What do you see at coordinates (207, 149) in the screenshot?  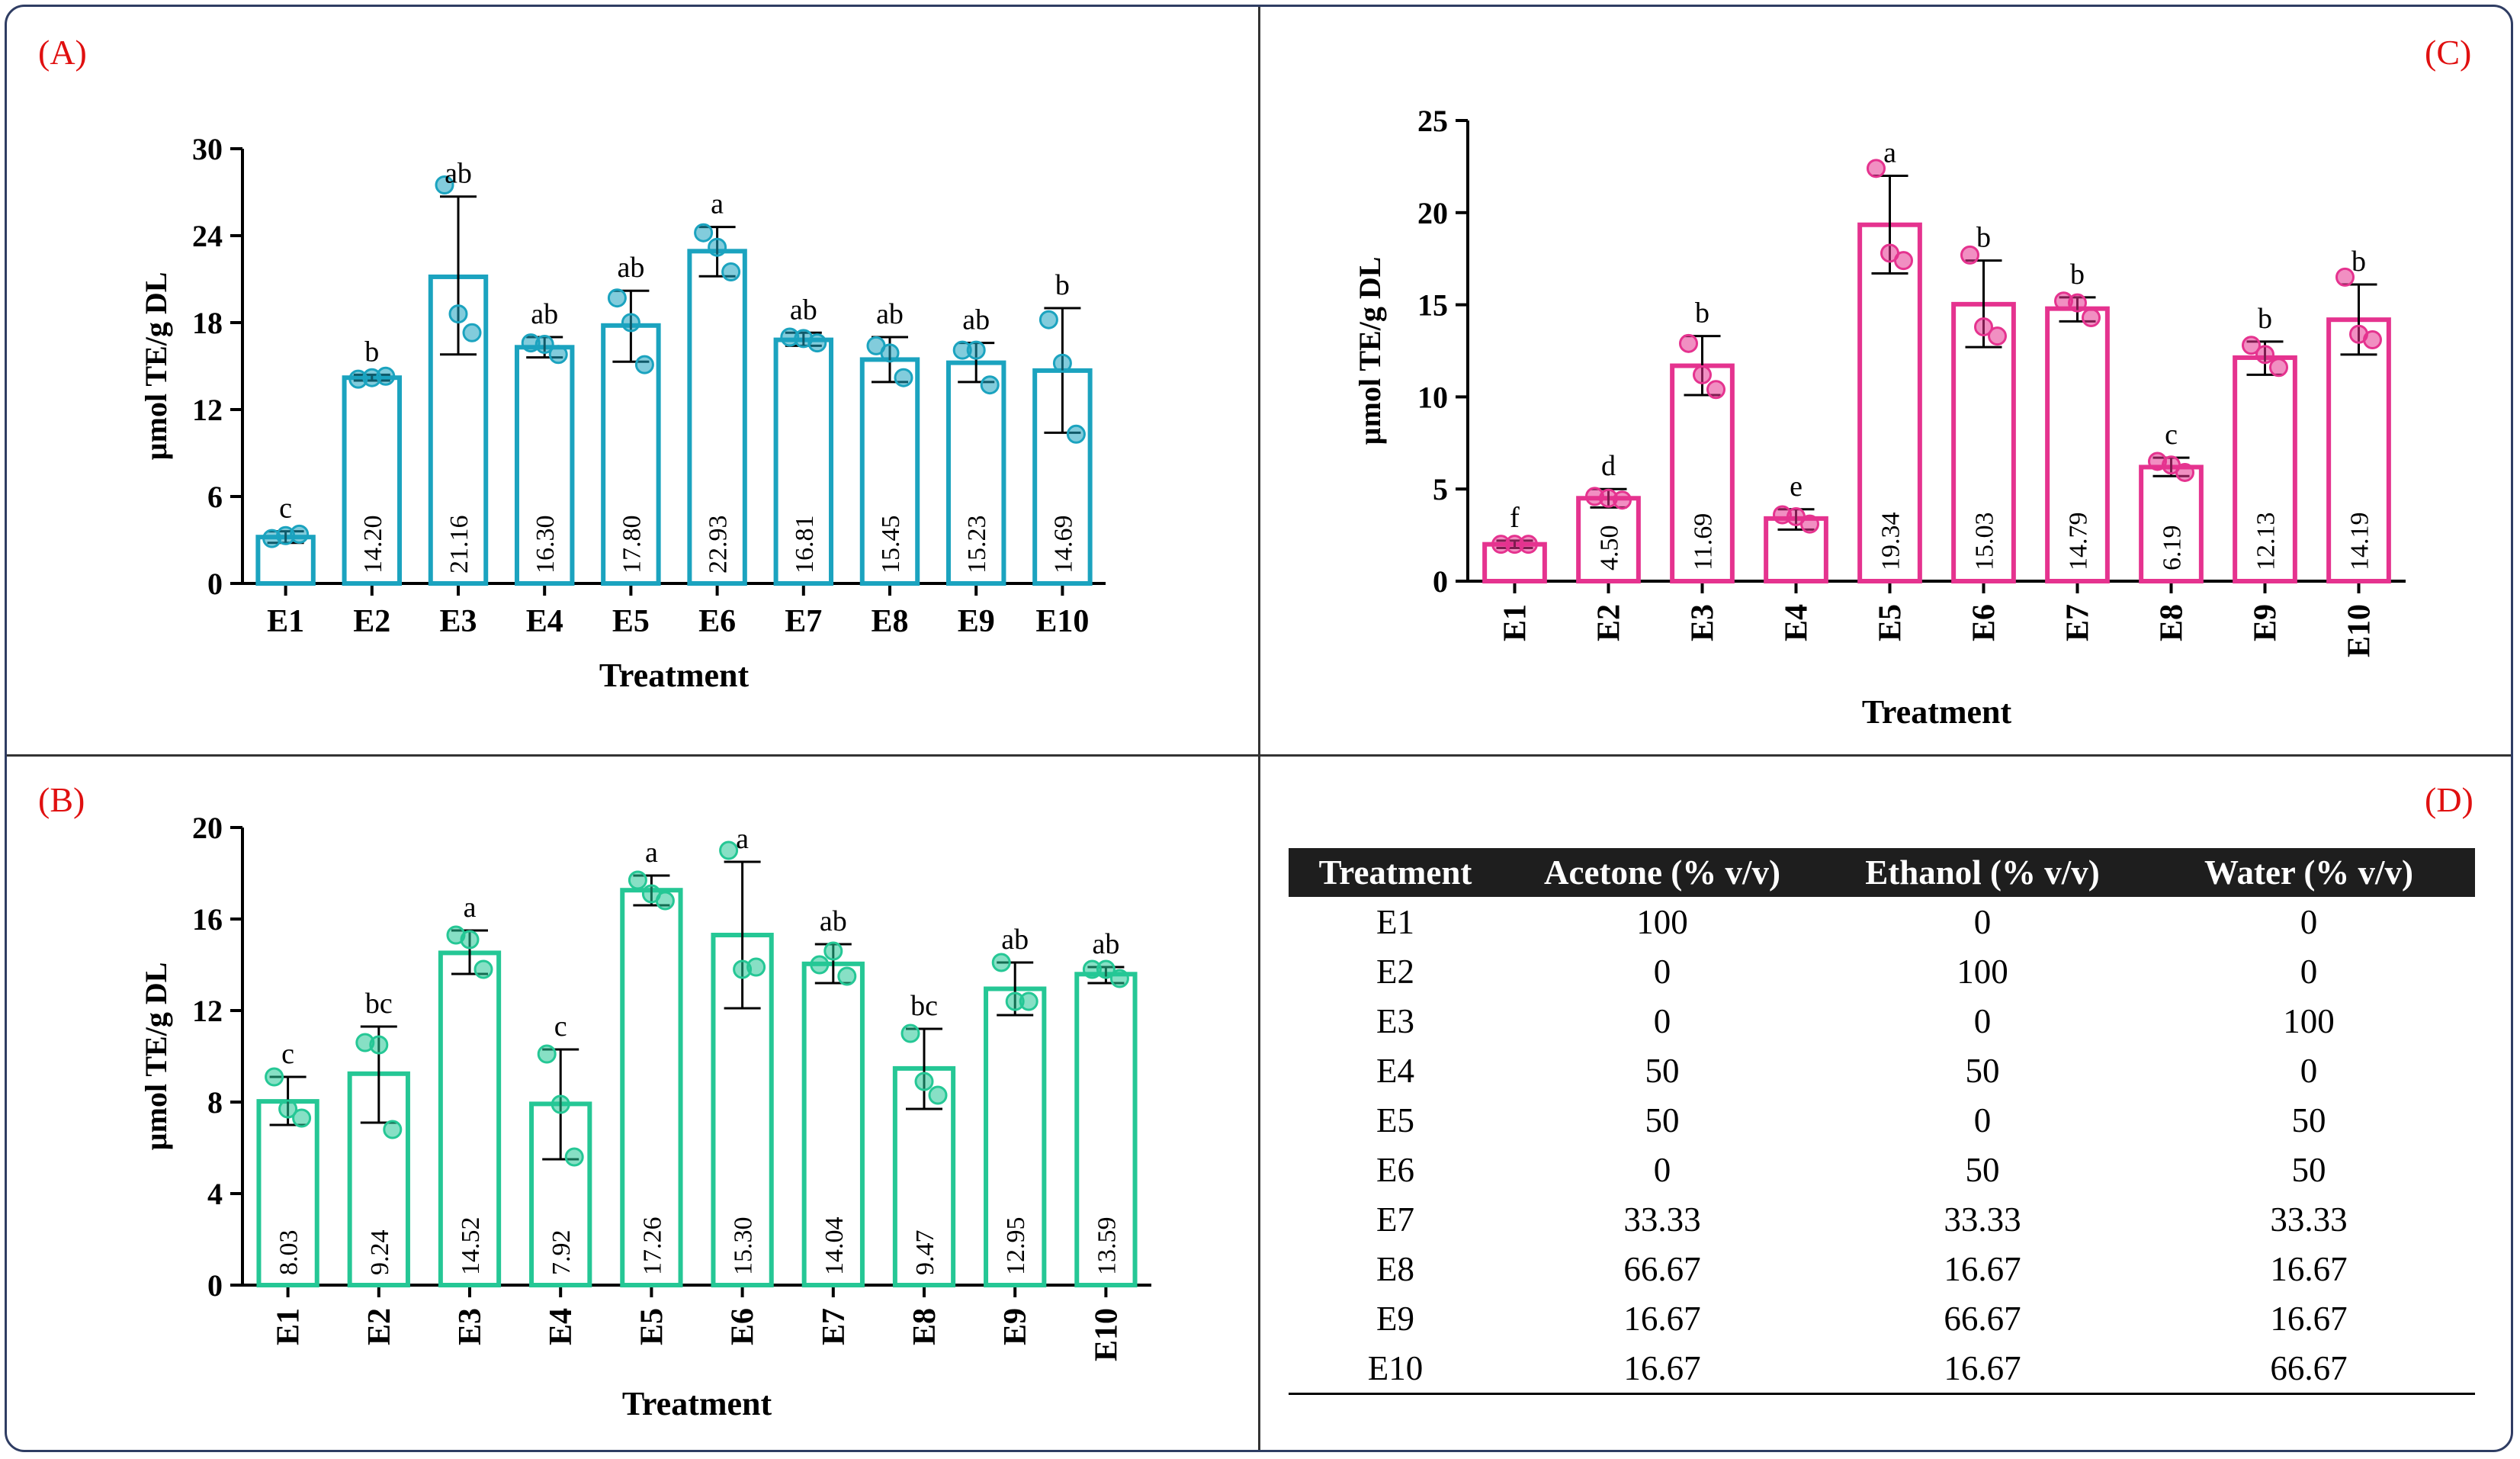 I see `y-tick-label: 30` at bounding box center [207, 149].